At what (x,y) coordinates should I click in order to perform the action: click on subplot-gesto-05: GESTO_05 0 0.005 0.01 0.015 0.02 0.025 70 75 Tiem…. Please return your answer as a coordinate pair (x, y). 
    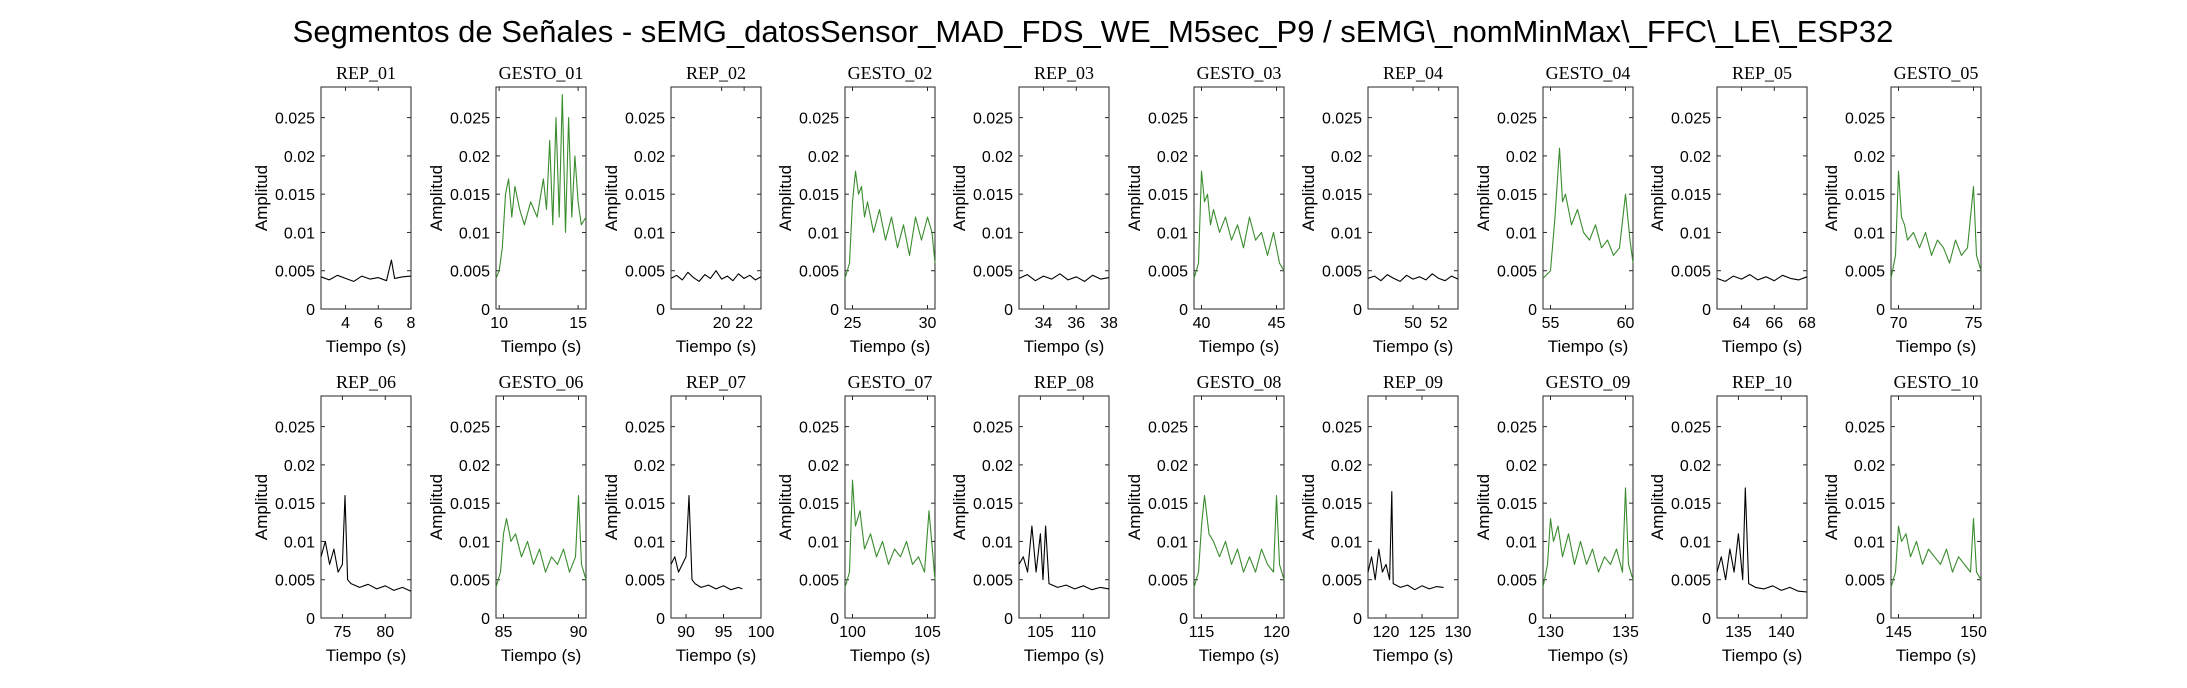
    Looking at the image, I should click on (1902, 209).